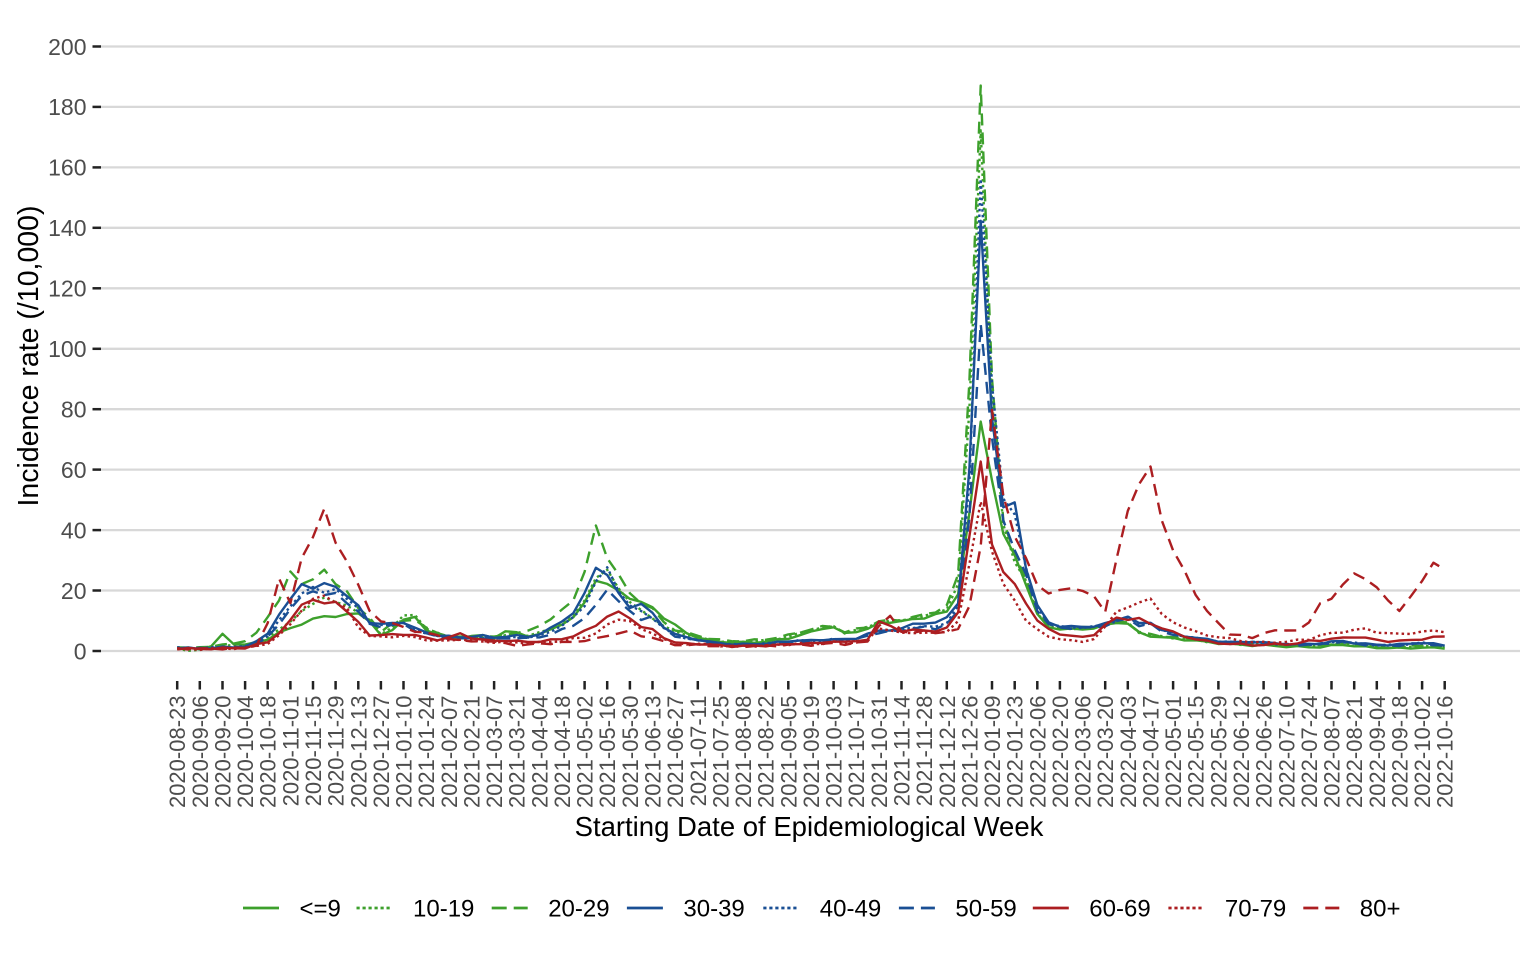 The height and width of the screenshot is (965, 1536). I want to click on svg-text: 2020-12-27, so click(381, 752).